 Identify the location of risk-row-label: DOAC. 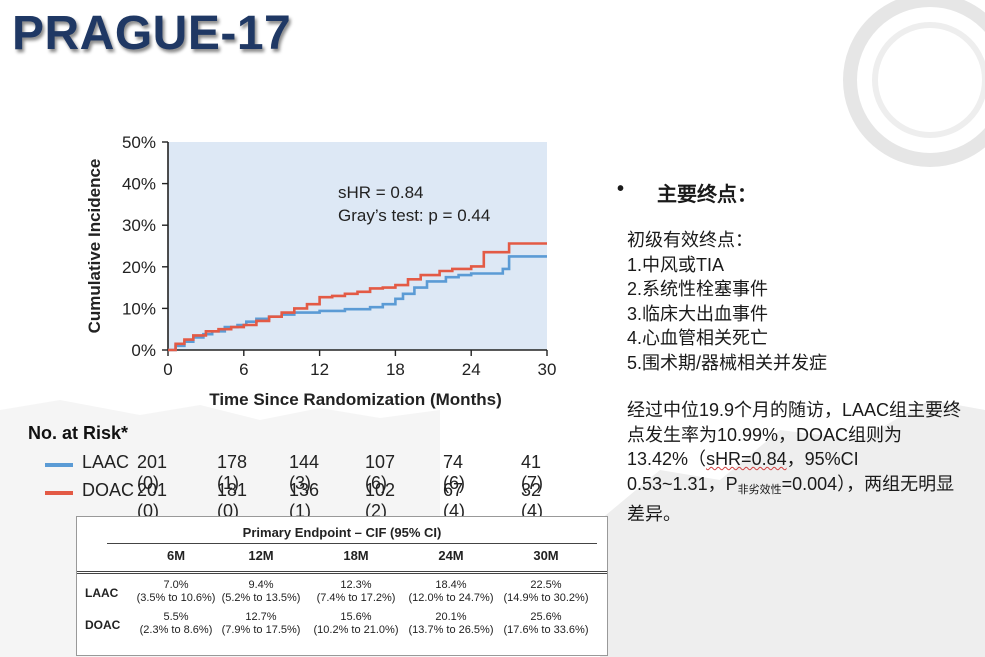
(108, 490).